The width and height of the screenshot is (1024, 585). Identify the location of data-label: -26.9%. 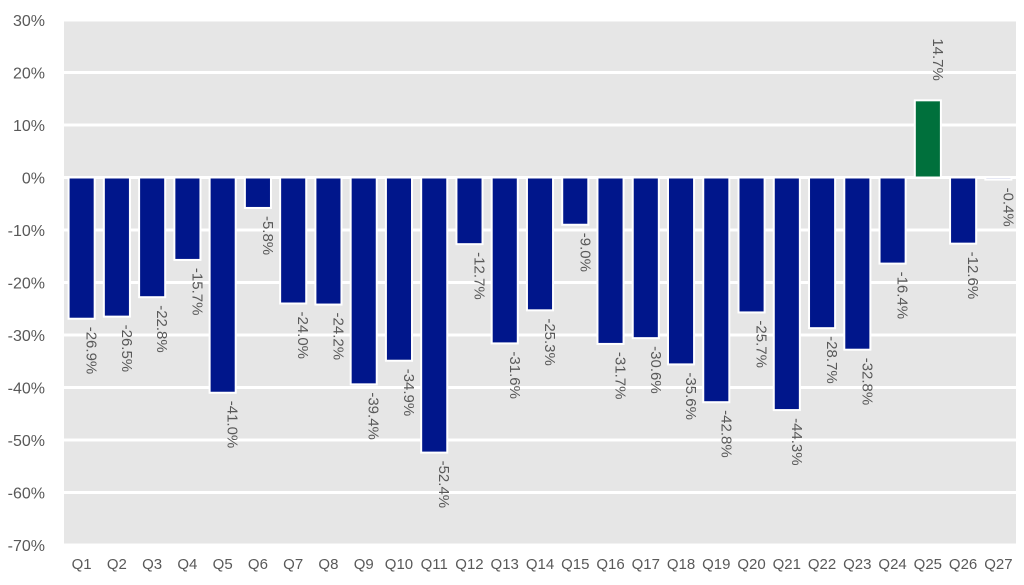
(91, 351).